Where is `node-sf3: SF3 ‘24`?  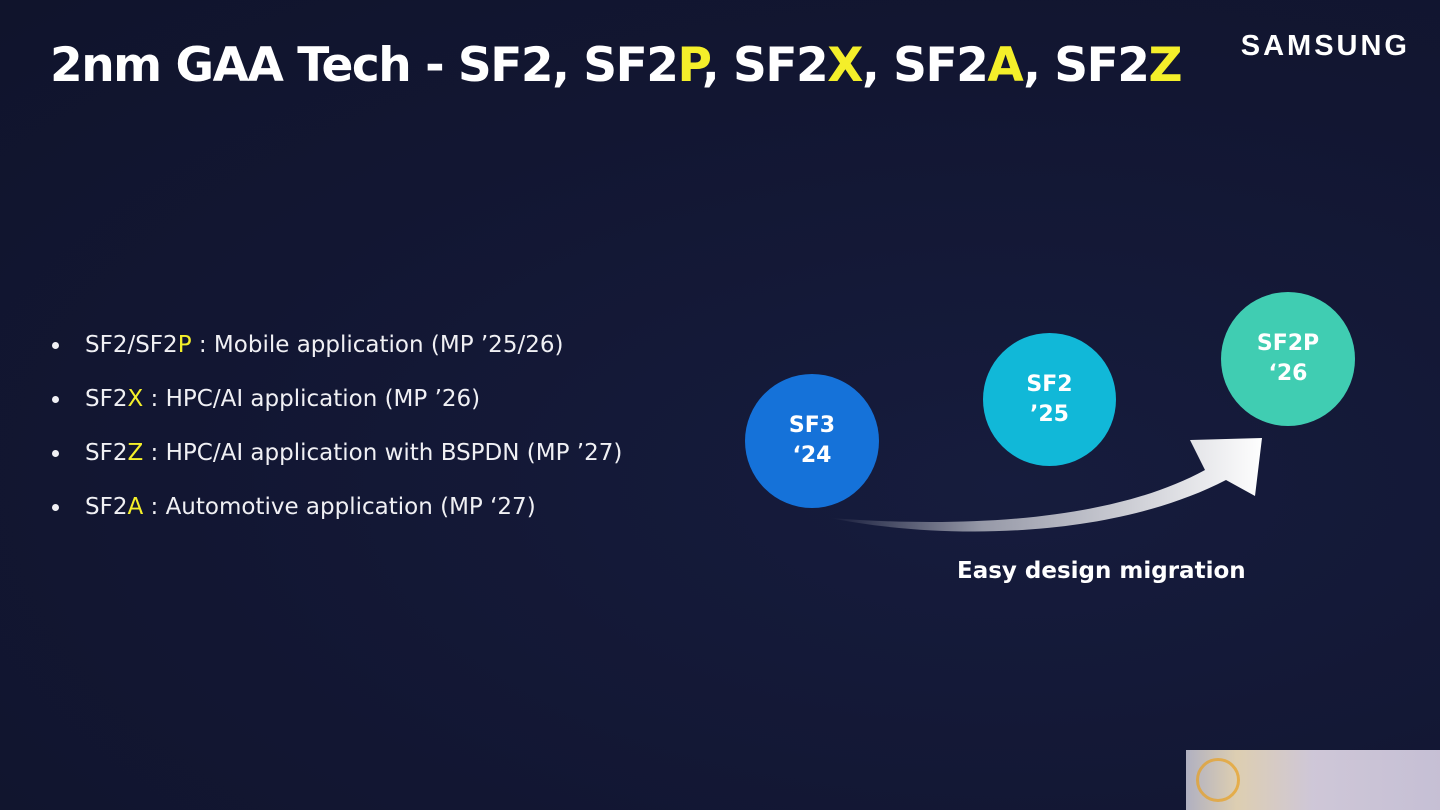
node-sf3: SF3 ‘24 is located at coordinates (812, 441).